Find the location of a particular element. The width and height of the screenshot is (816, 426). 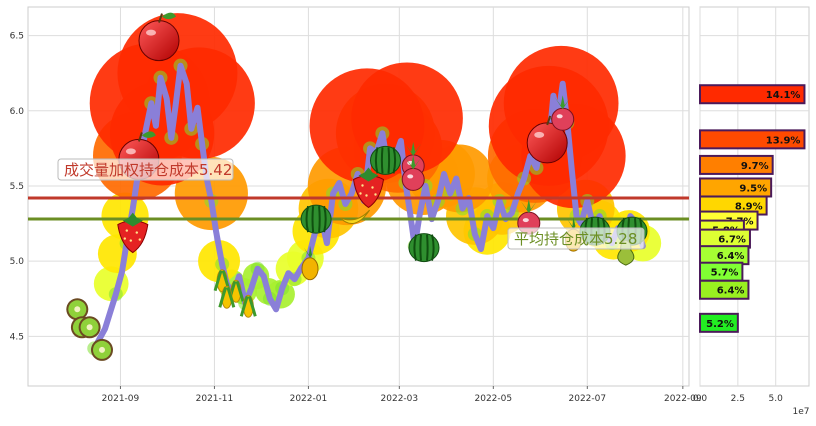

volume-bar-label: 6.7% is located at coordinates (732, 240).